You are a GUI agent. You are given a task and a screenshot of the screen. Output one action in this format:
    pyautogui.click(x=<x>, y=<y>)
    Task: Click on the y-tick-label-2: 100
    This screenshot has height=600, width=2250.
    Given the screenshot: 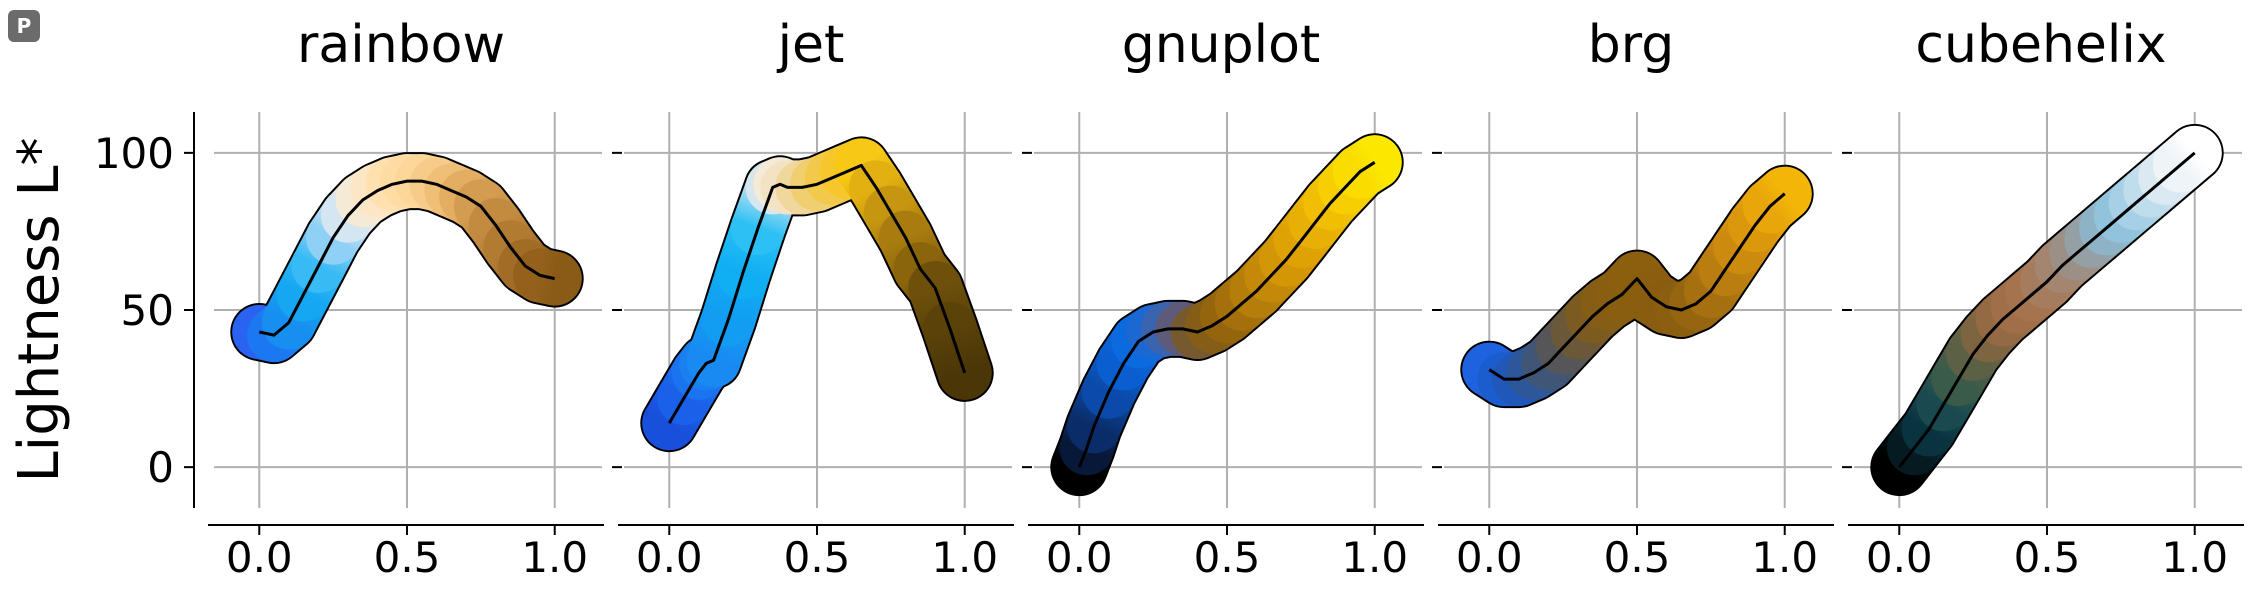 What is the action you would take?
    pyautogui.click(x=134, y=153)
    